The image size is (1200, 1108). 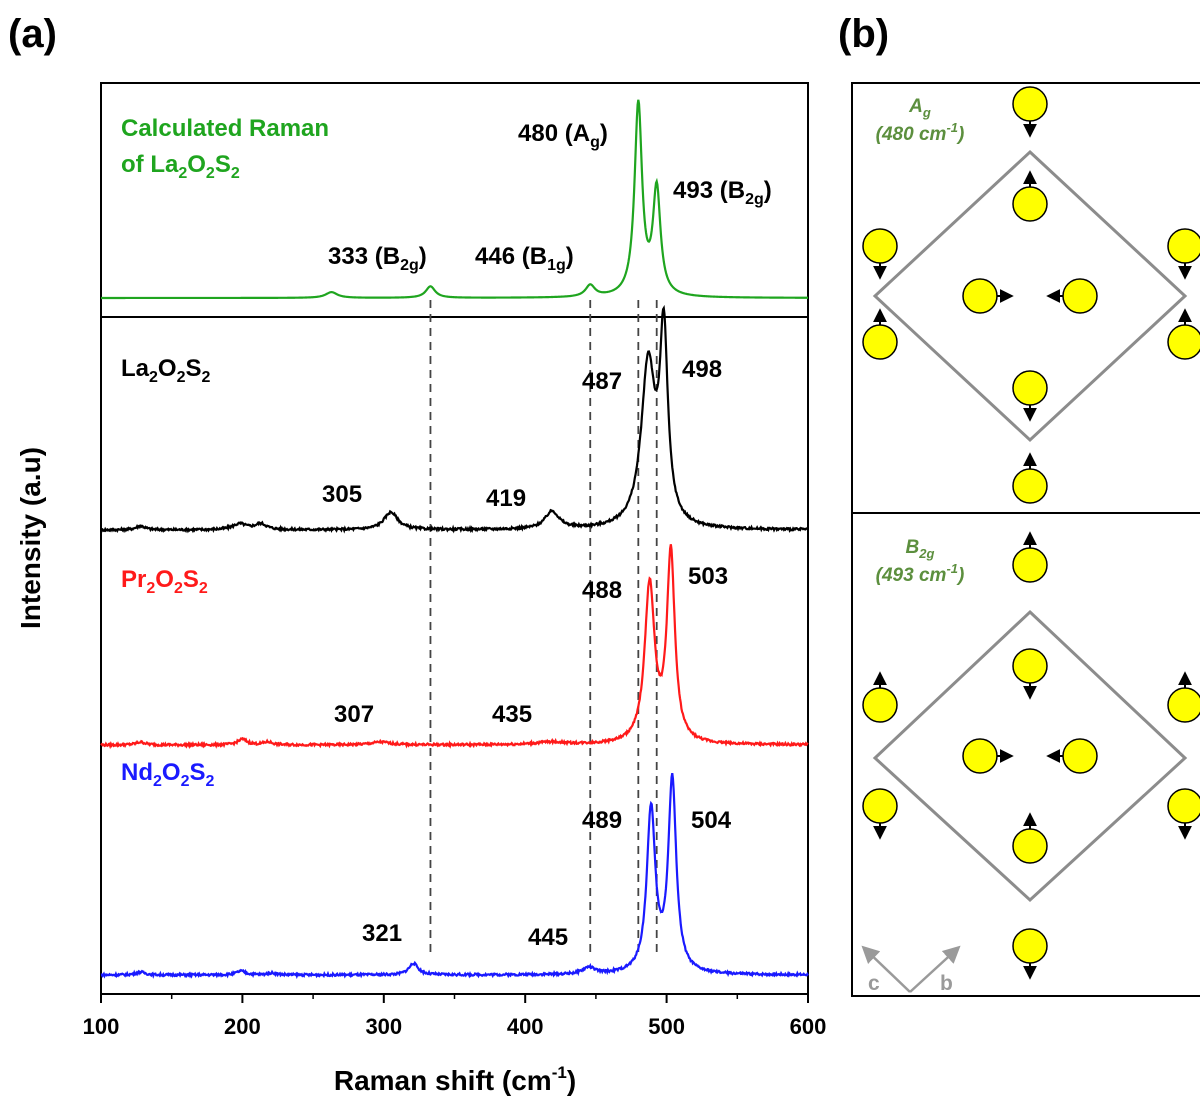 What do you see at coordinates (863, 34) in the screenshot?
I see `panel-b-label: (b)` at bounding box center [863, 34].